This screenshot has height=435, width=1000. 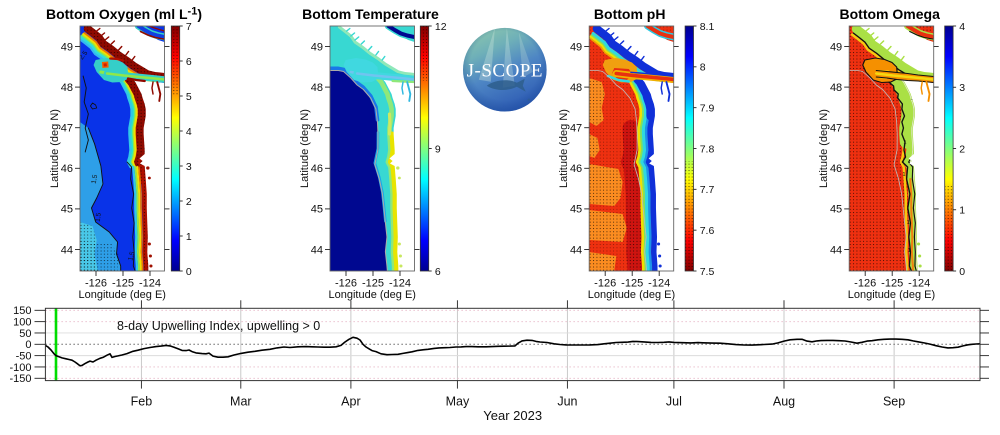 What do you see at coordinates (707, 190) in the screenshot?
I see `svg-text: 7.7` at bounding box center [707, 190].